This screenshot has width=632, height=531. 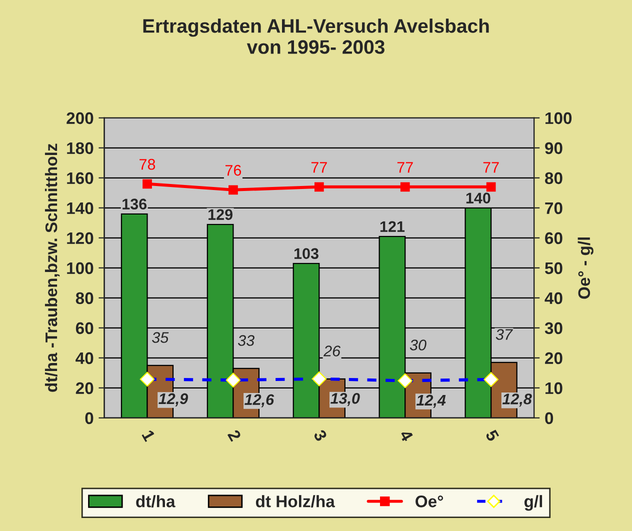 What do you see at coordinates (332, 351) in the screenshot?
I see `data-label: 26` at bounding box center [332, 351].